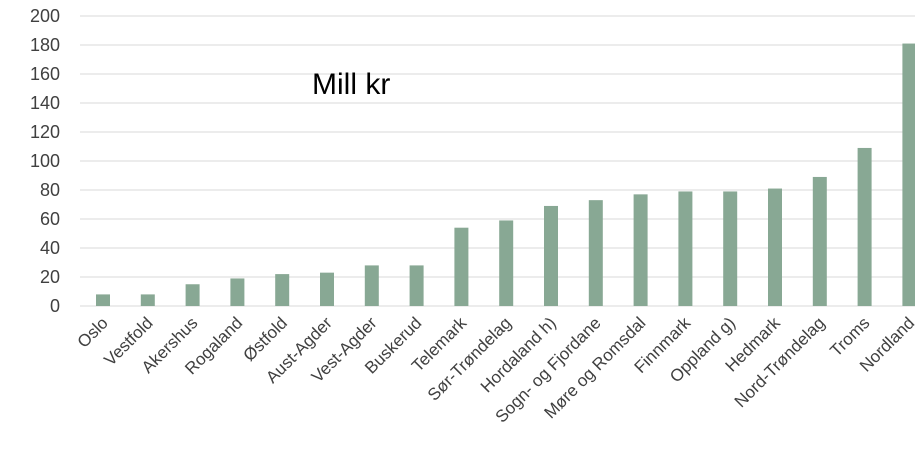  What do you see at coordinates (93, 332) in the screenshot?
I see `x-tick-label: Oslo` at bounding box center [93, 332].